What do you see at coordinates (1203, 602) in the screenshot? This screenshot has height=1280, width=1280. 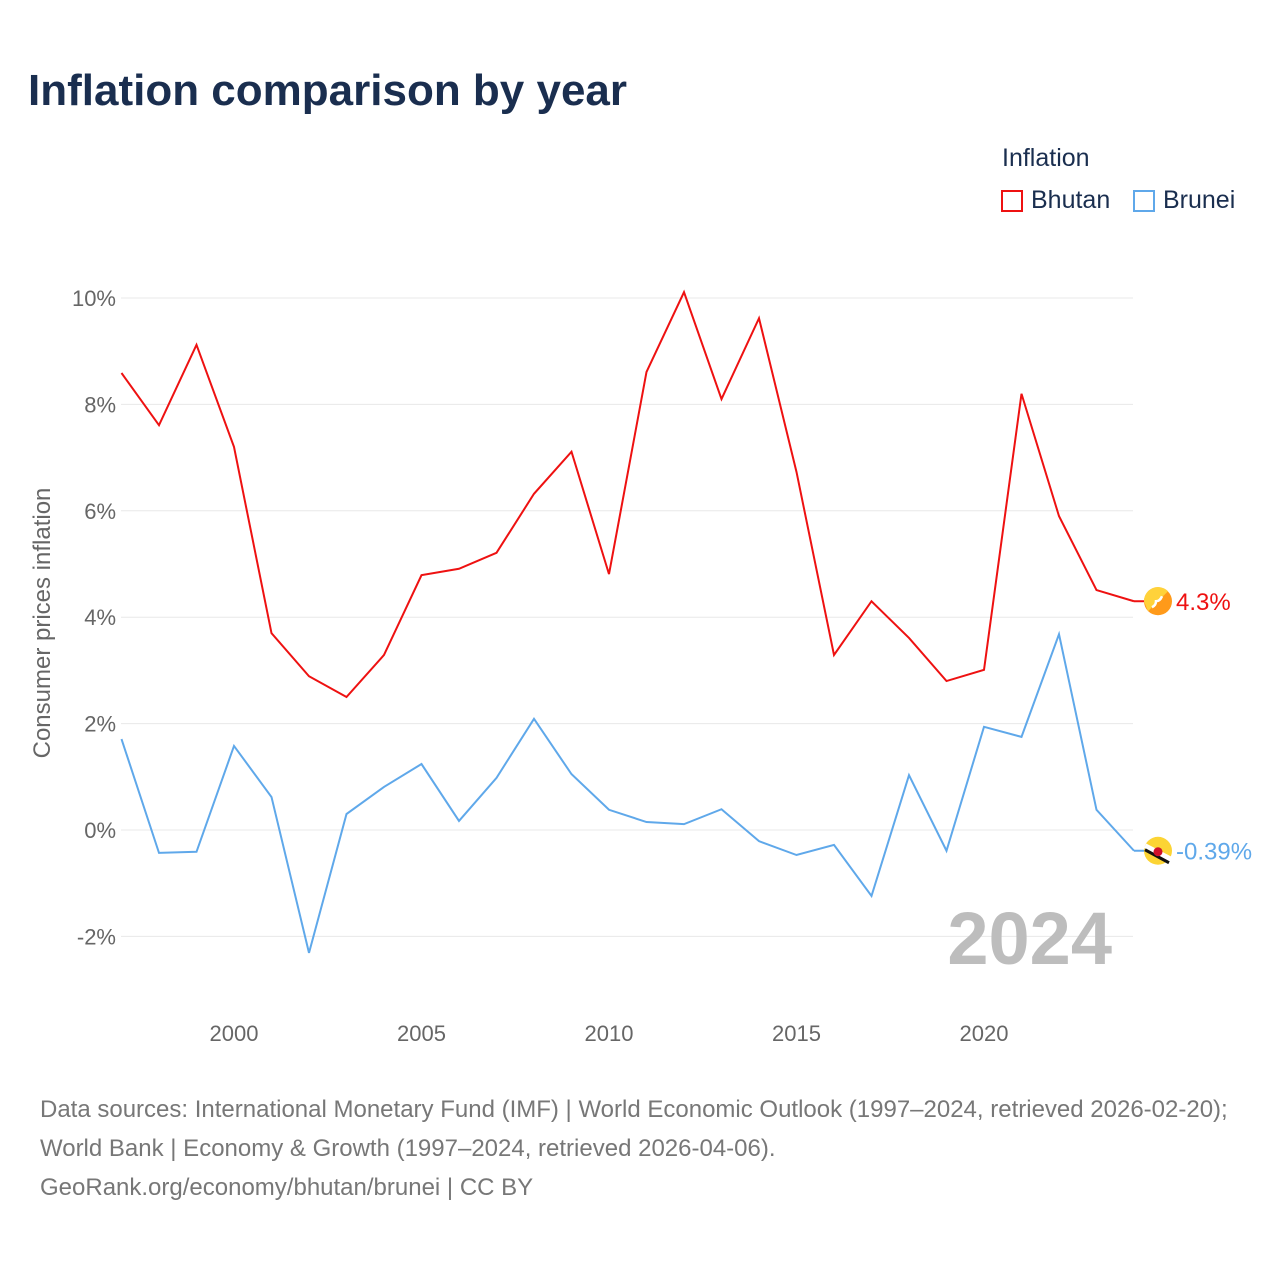 I see `end-value-label: 4.3%` at bounding box center [1203, 602].